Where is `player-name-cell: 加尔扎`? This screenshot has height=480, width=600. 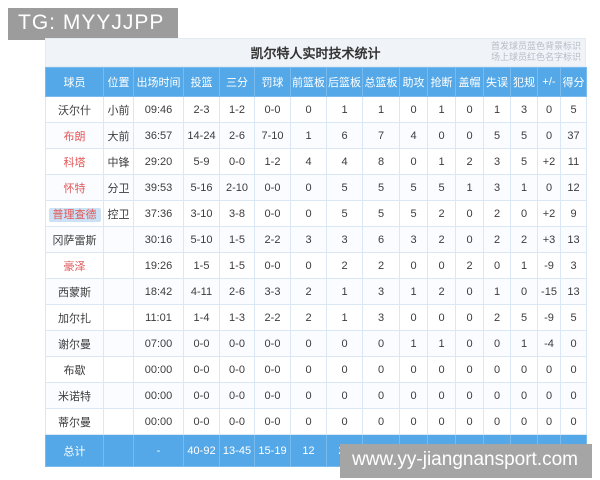
player-name-cell: 加尔扎 is located at coordinates (74, 317).